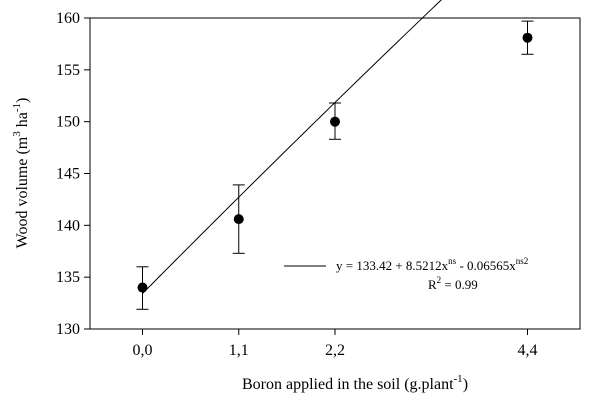 The width and height of the screenshot is (606, 398). I want to click on x-axis-label: Boron applied in the soil (g.plant-1), so click(355, 383).